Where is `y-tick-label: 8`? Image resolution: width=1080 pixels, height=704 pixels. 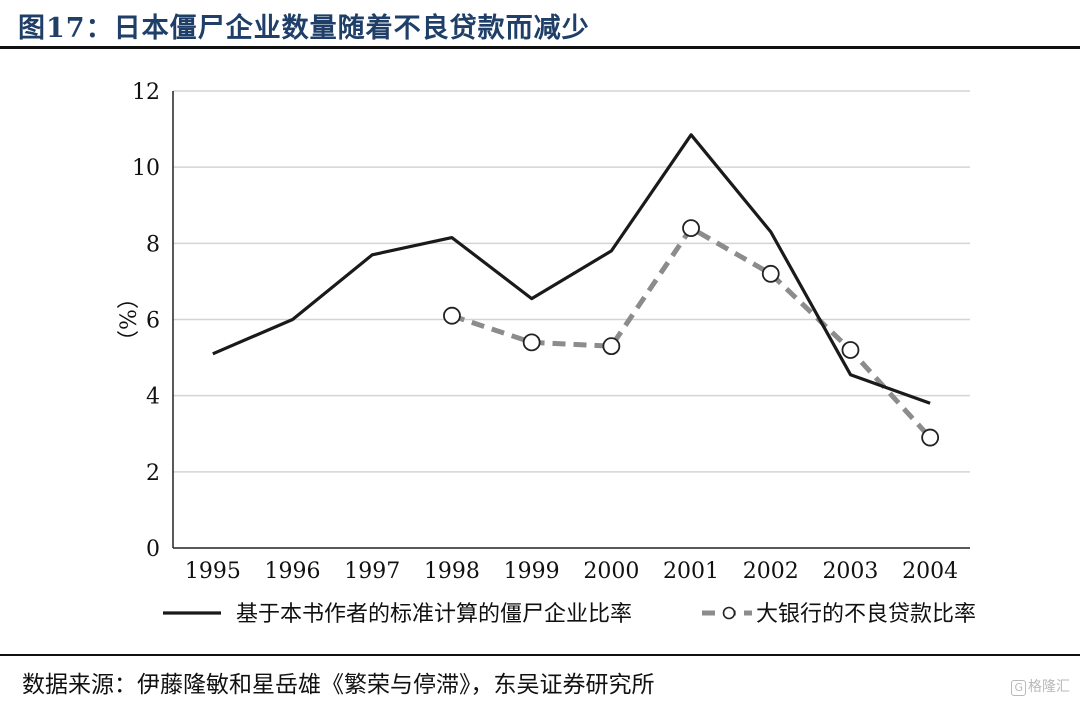
y-tick-label: 8 is located at coordinates (153, 244).